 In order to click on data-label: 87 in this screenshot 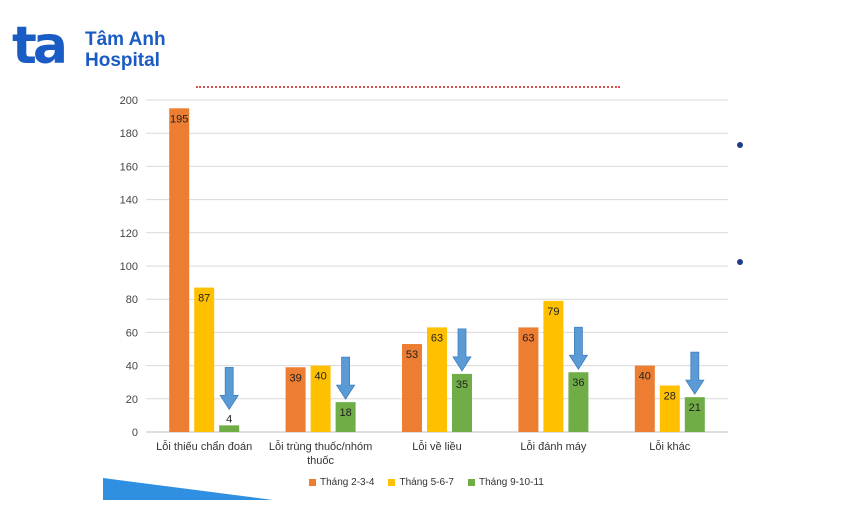, I will do `click(204, 299)`.